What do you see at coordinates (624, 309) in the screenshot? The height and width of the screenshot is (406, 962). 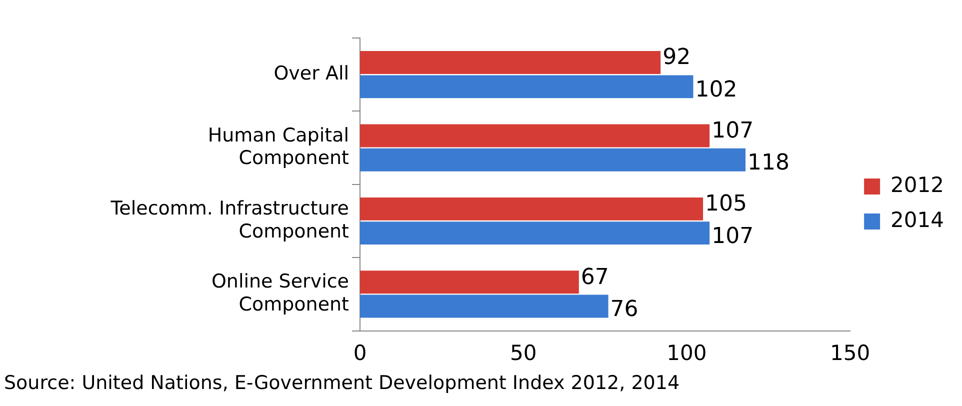 I see `data-label: 76` at bounding box center [624, 309].